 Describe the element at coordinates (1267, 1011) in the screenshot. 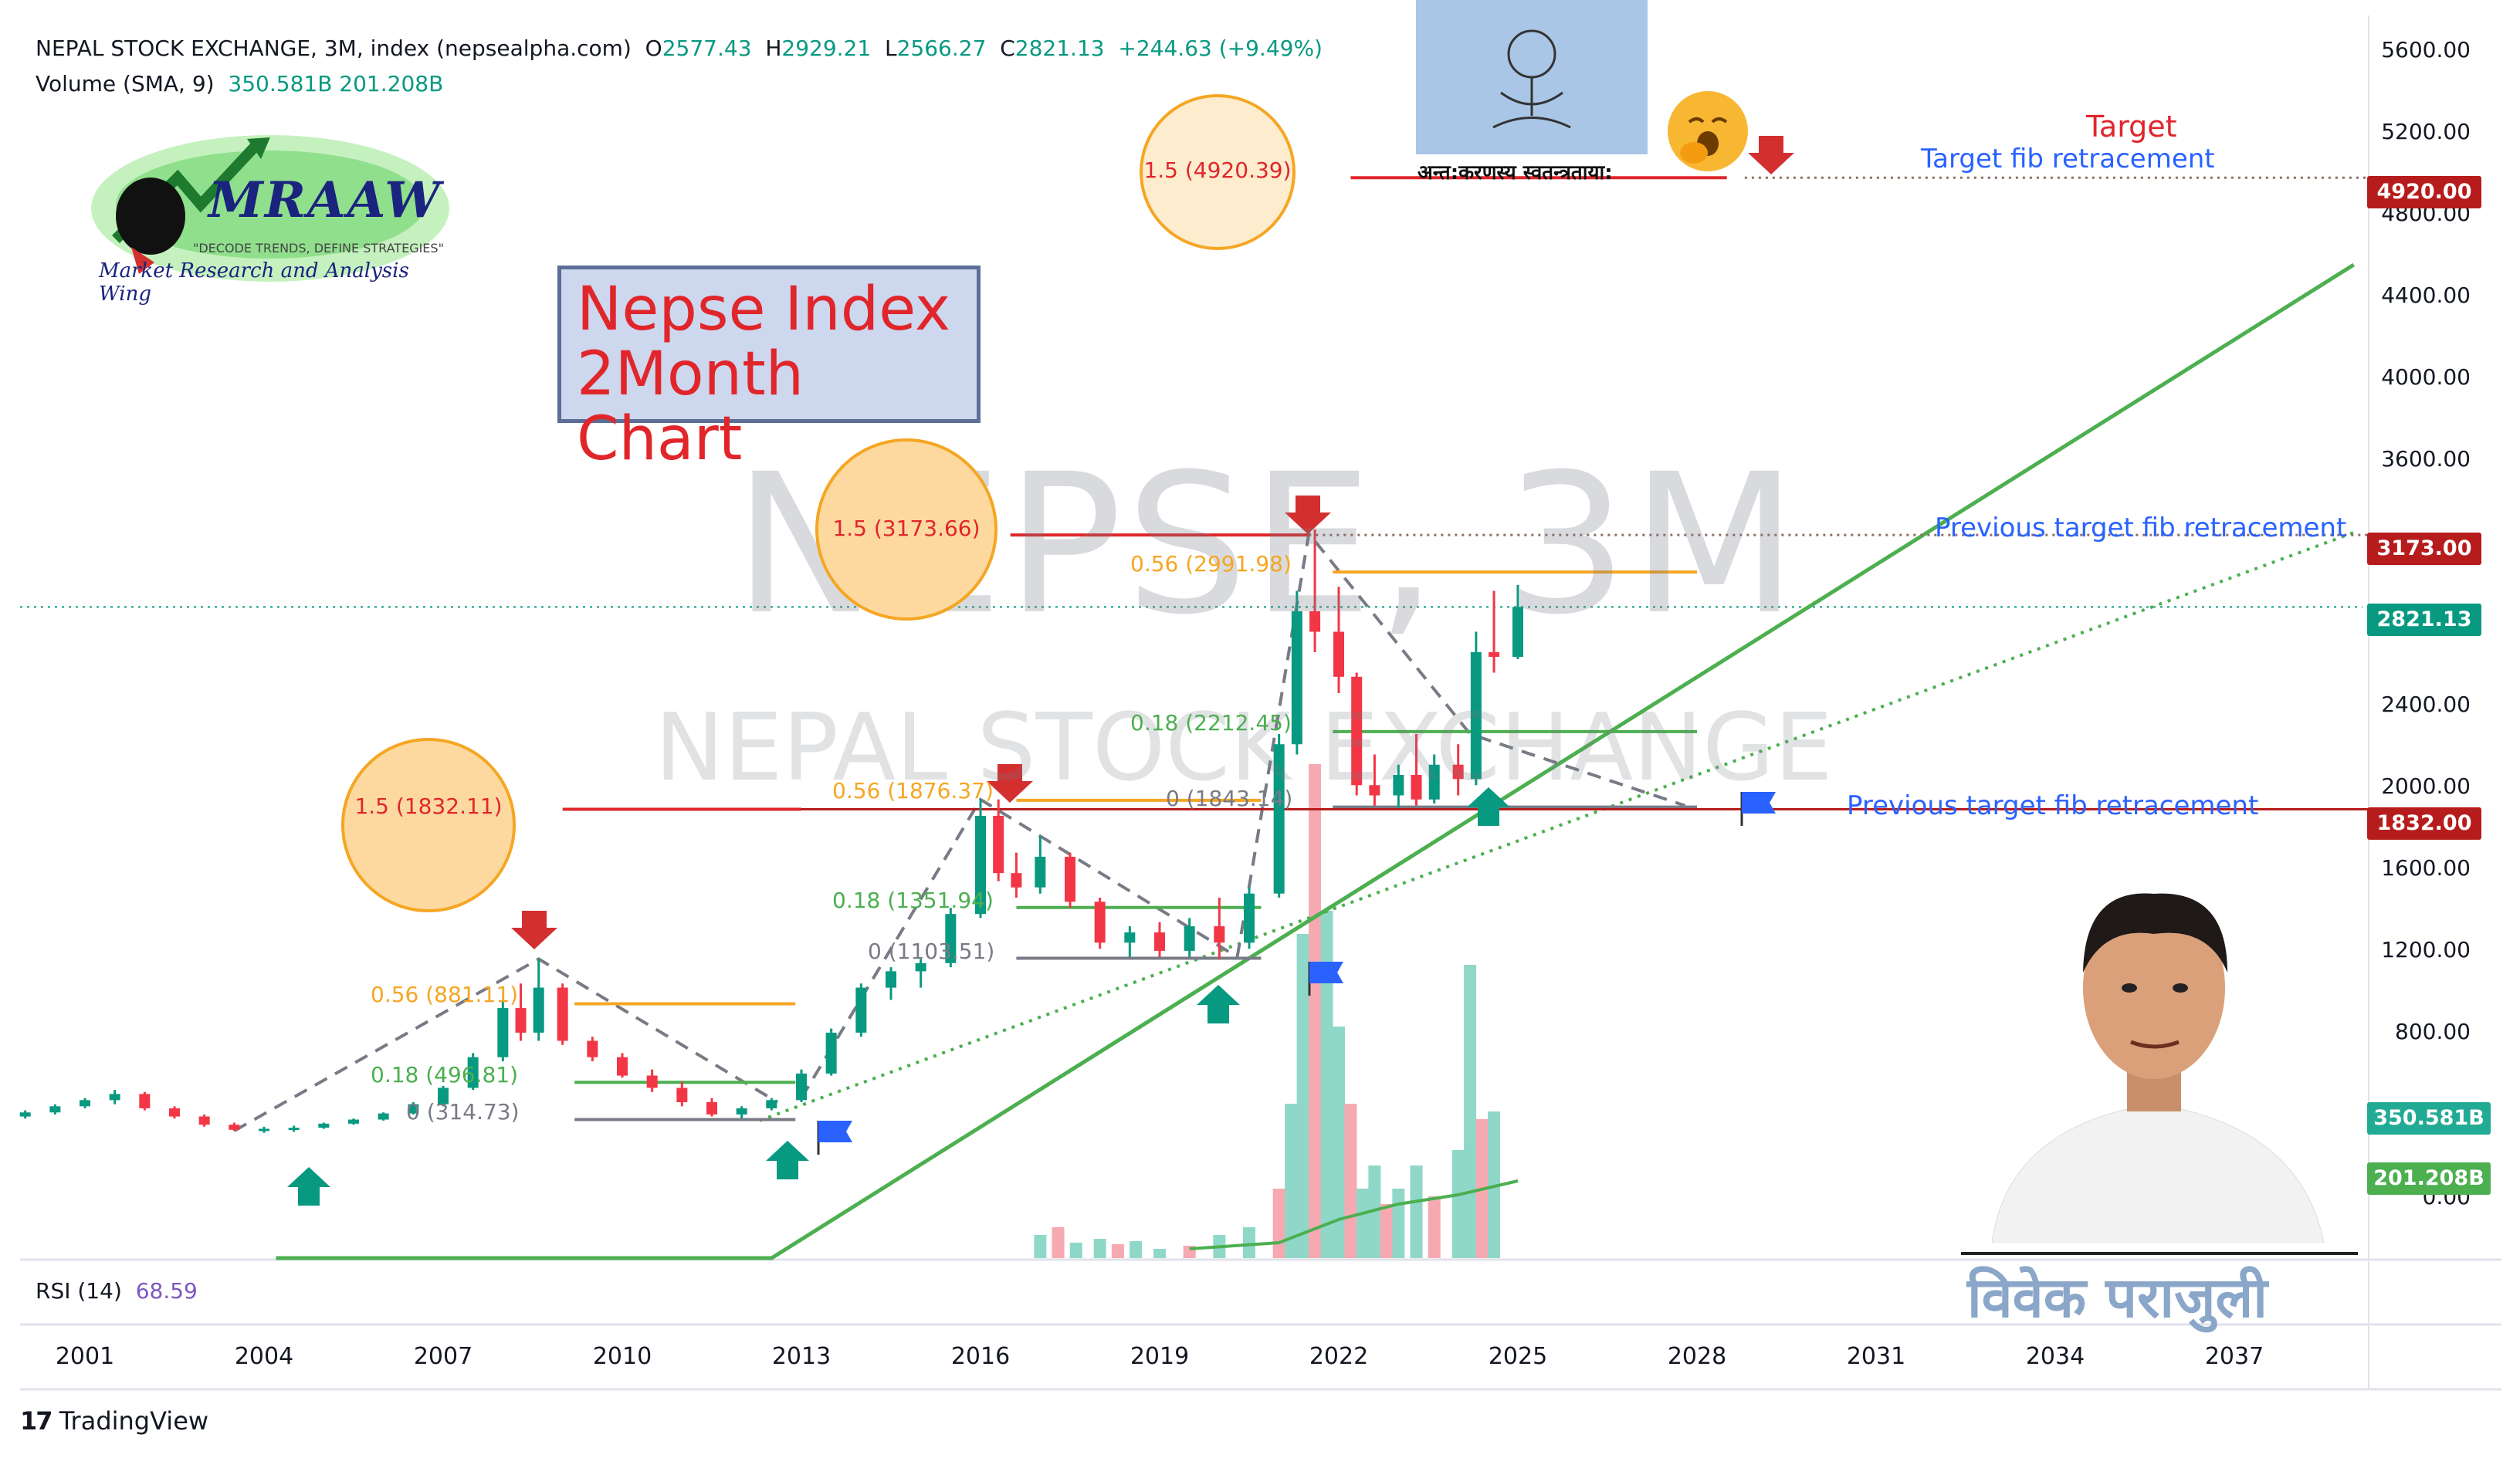

I see `volume-bars` at that location.